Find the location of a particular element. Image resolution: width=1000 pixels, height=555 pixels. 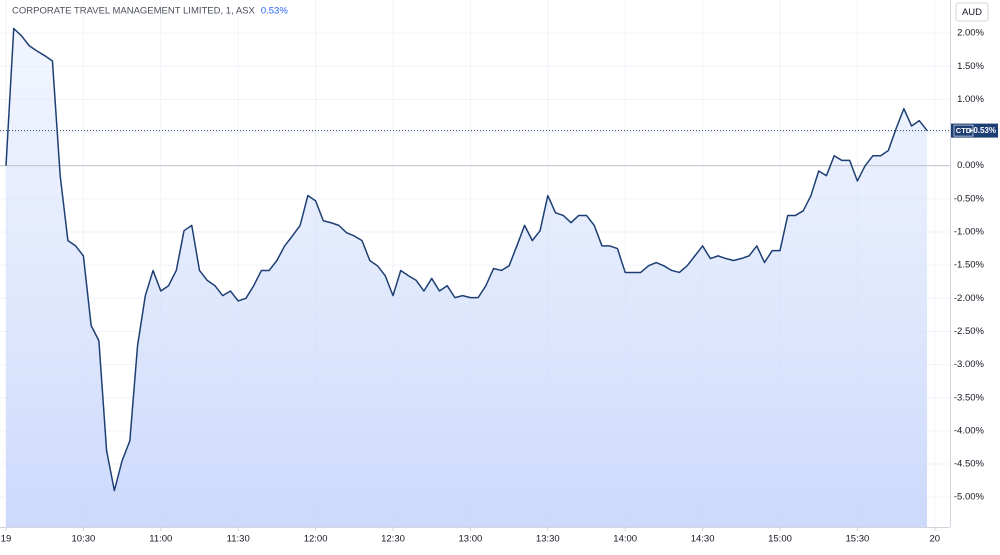

y-tick-label: 1.00% is located at coordinates (970, 99).